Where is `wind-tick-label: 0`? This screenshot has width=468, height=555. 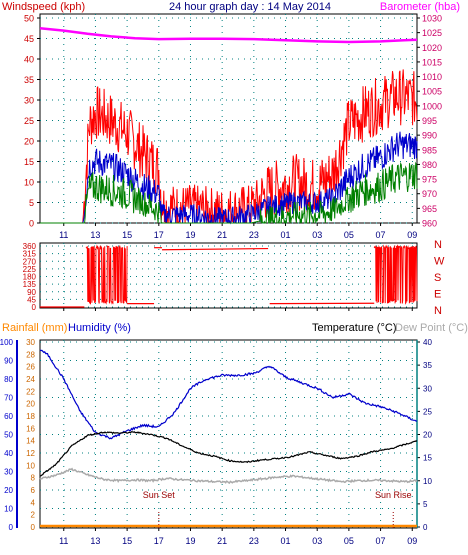
wind-tick-label: 0 is located at coordinates (31, 224).